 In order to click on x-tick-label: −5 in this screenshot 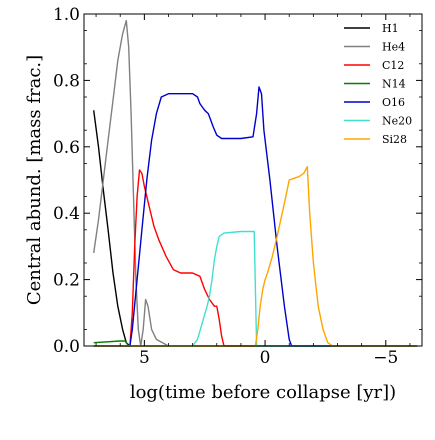, I will do `click(385, 358)`.